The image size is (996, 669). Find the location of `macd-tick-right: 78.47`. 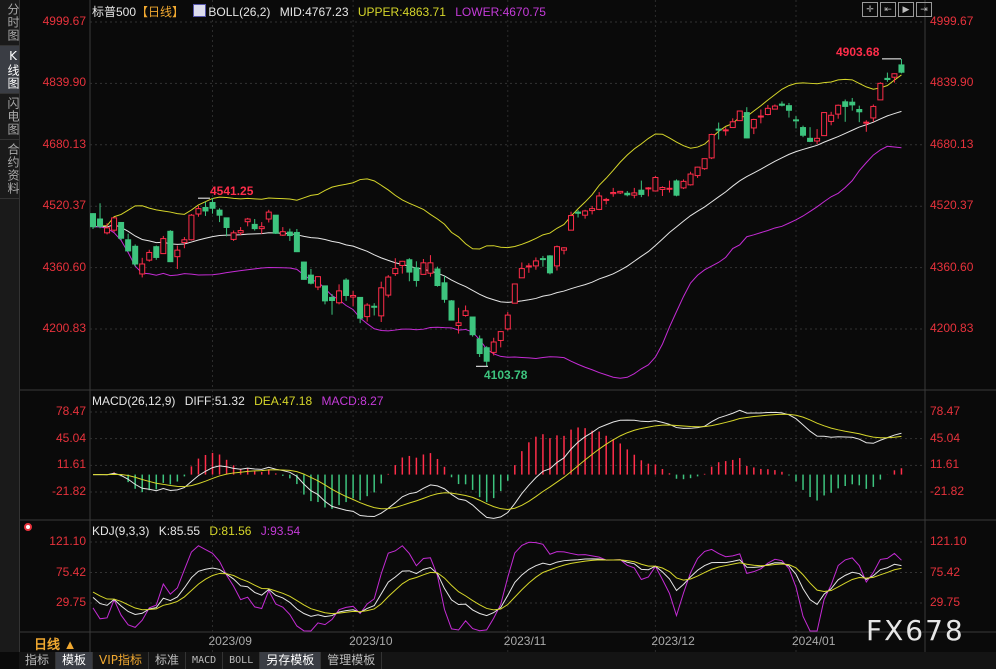

macd-tick-right: 78.47 is located at coordinates (945, 411).